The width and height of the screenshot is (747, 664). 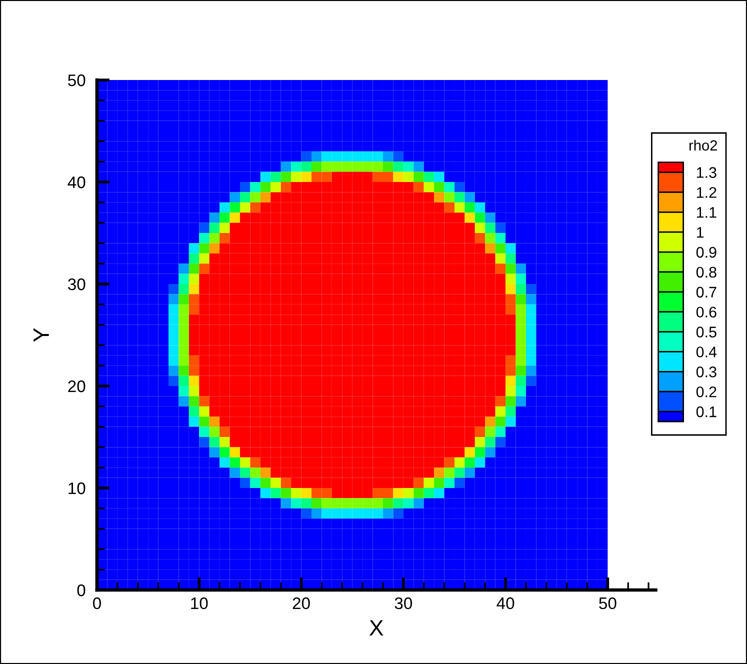 What do you see at coordinates (403, 603) in the screenshot?
I see `x-tick-label: 30` at bounding box center [403, 603].